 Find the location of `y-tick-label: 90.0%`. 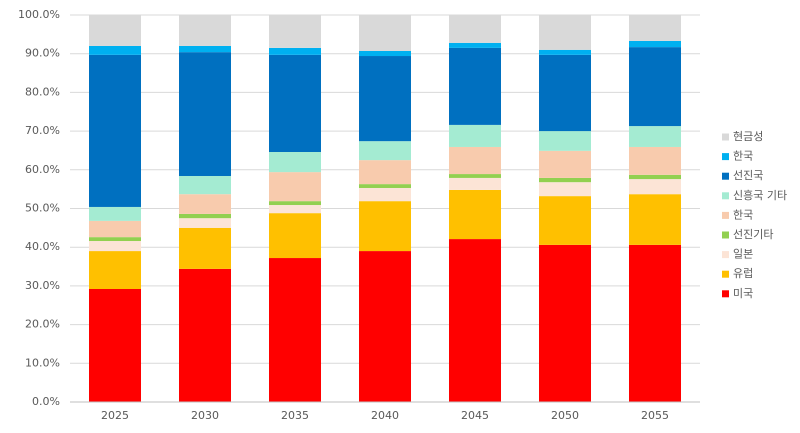

y-tick-label: 90.0% is located at coordinates (42, 53).